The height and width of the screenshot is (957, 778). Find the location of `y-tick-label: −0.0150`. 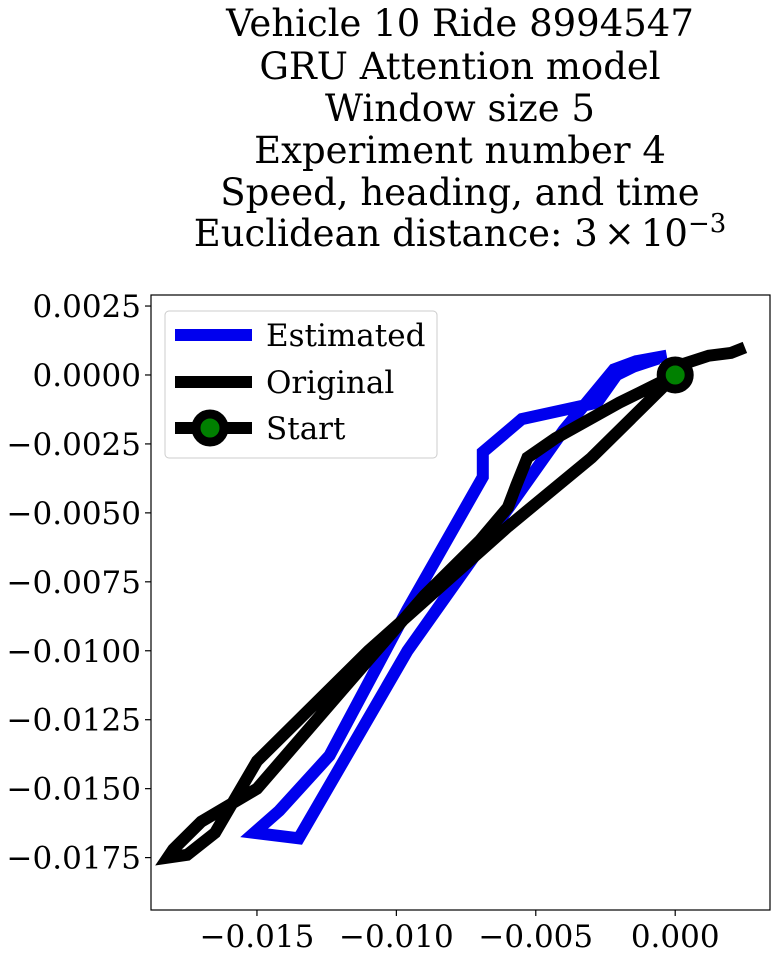

y-tick-label: −0.0150 is located at coordinates (74, 790).